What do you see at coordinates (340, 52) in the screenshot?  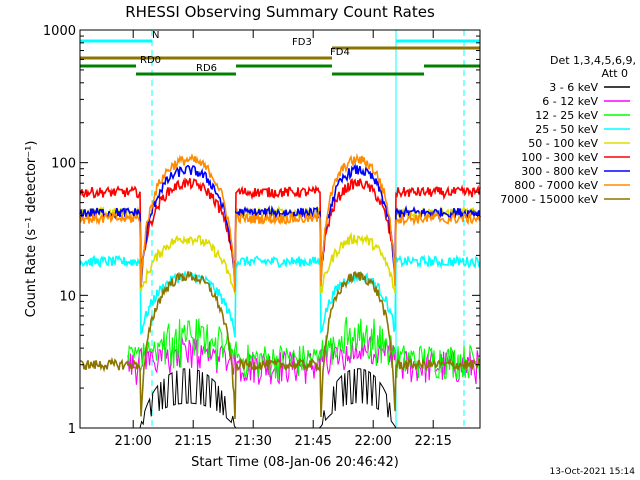 I see `flag-bar-label: FD4` at bounding box center [340, 52].